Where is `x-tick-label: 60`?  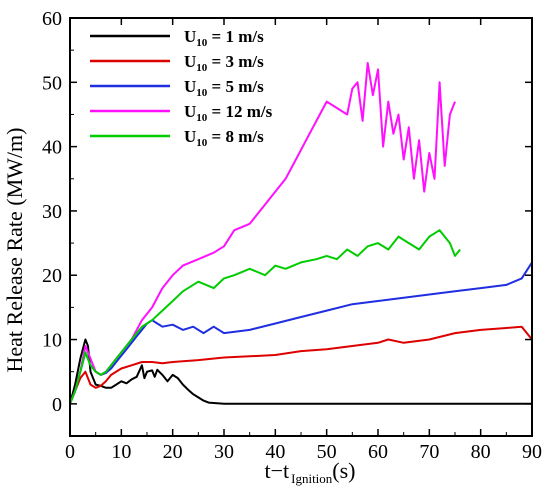
x-tick-label: 60 is located at coordinates (378, 452).